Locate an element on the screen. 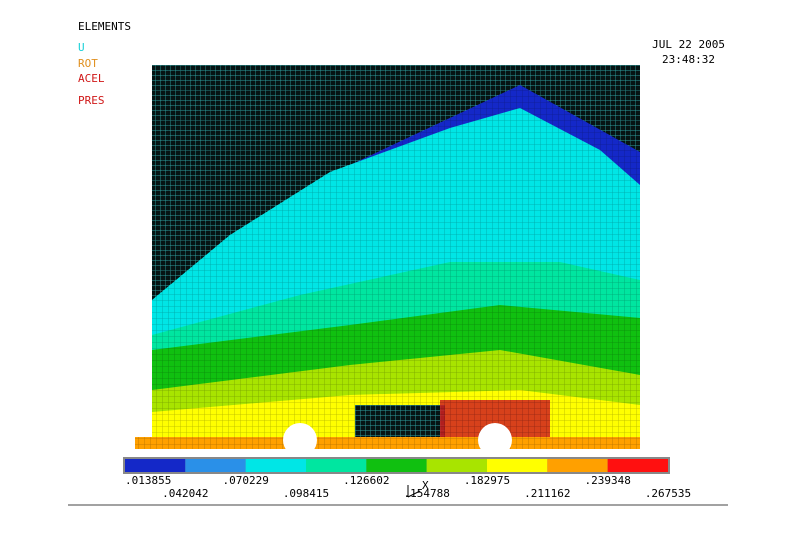 The image size is (800, 538). legend-label: .070229 is located at coordinates (245, 480).